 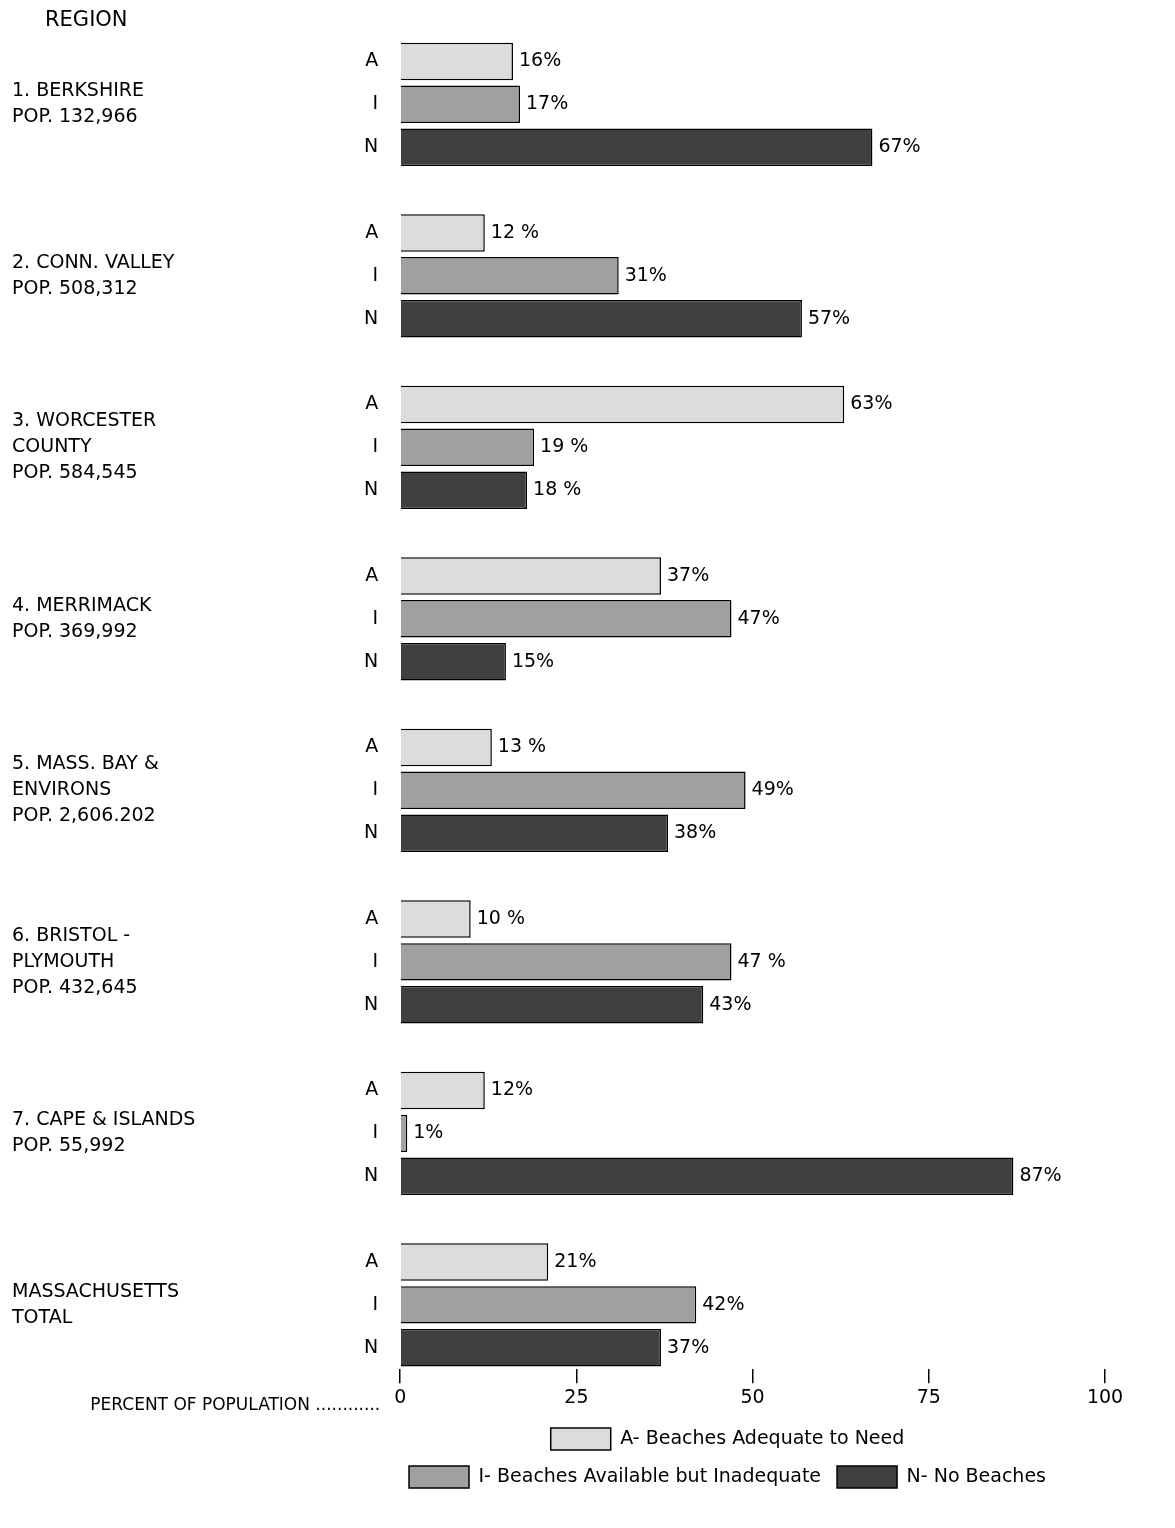 What do you see at coordinates (976, 1474) in the screenshot?
I see `legend-label: N- No Beaches` at bounding box center [976, 1474].